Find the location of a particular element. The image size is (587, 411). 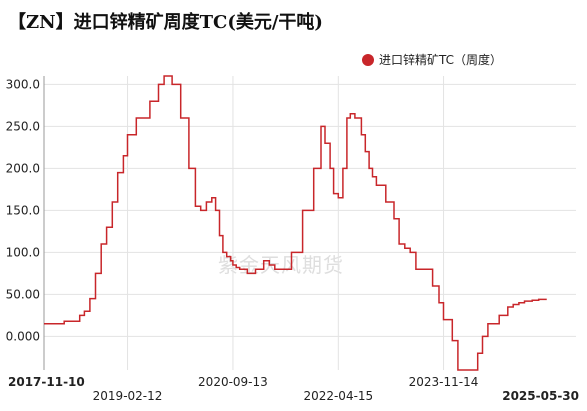

x-tick-label: 2017-11-10 is located at coordinates (46, 382).